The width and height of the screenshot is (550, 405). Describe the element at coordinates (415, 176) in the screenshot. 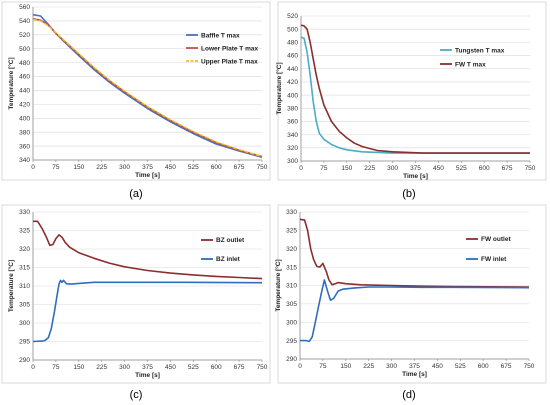

I see `x-axis-label: Time [s]` at that location.